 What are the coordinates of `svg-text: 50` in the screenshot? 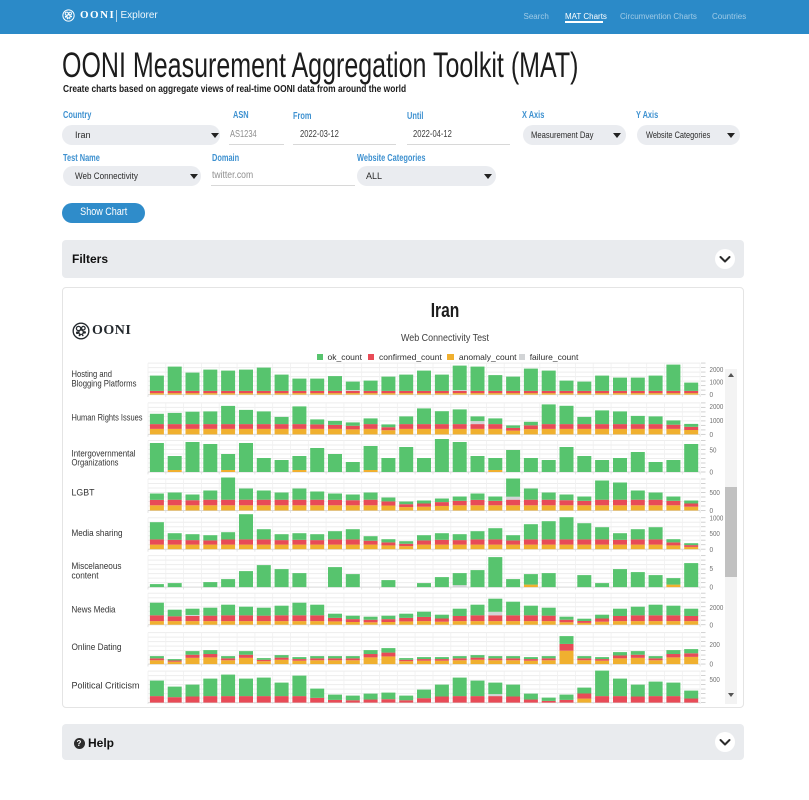 It's located at (713, 449).